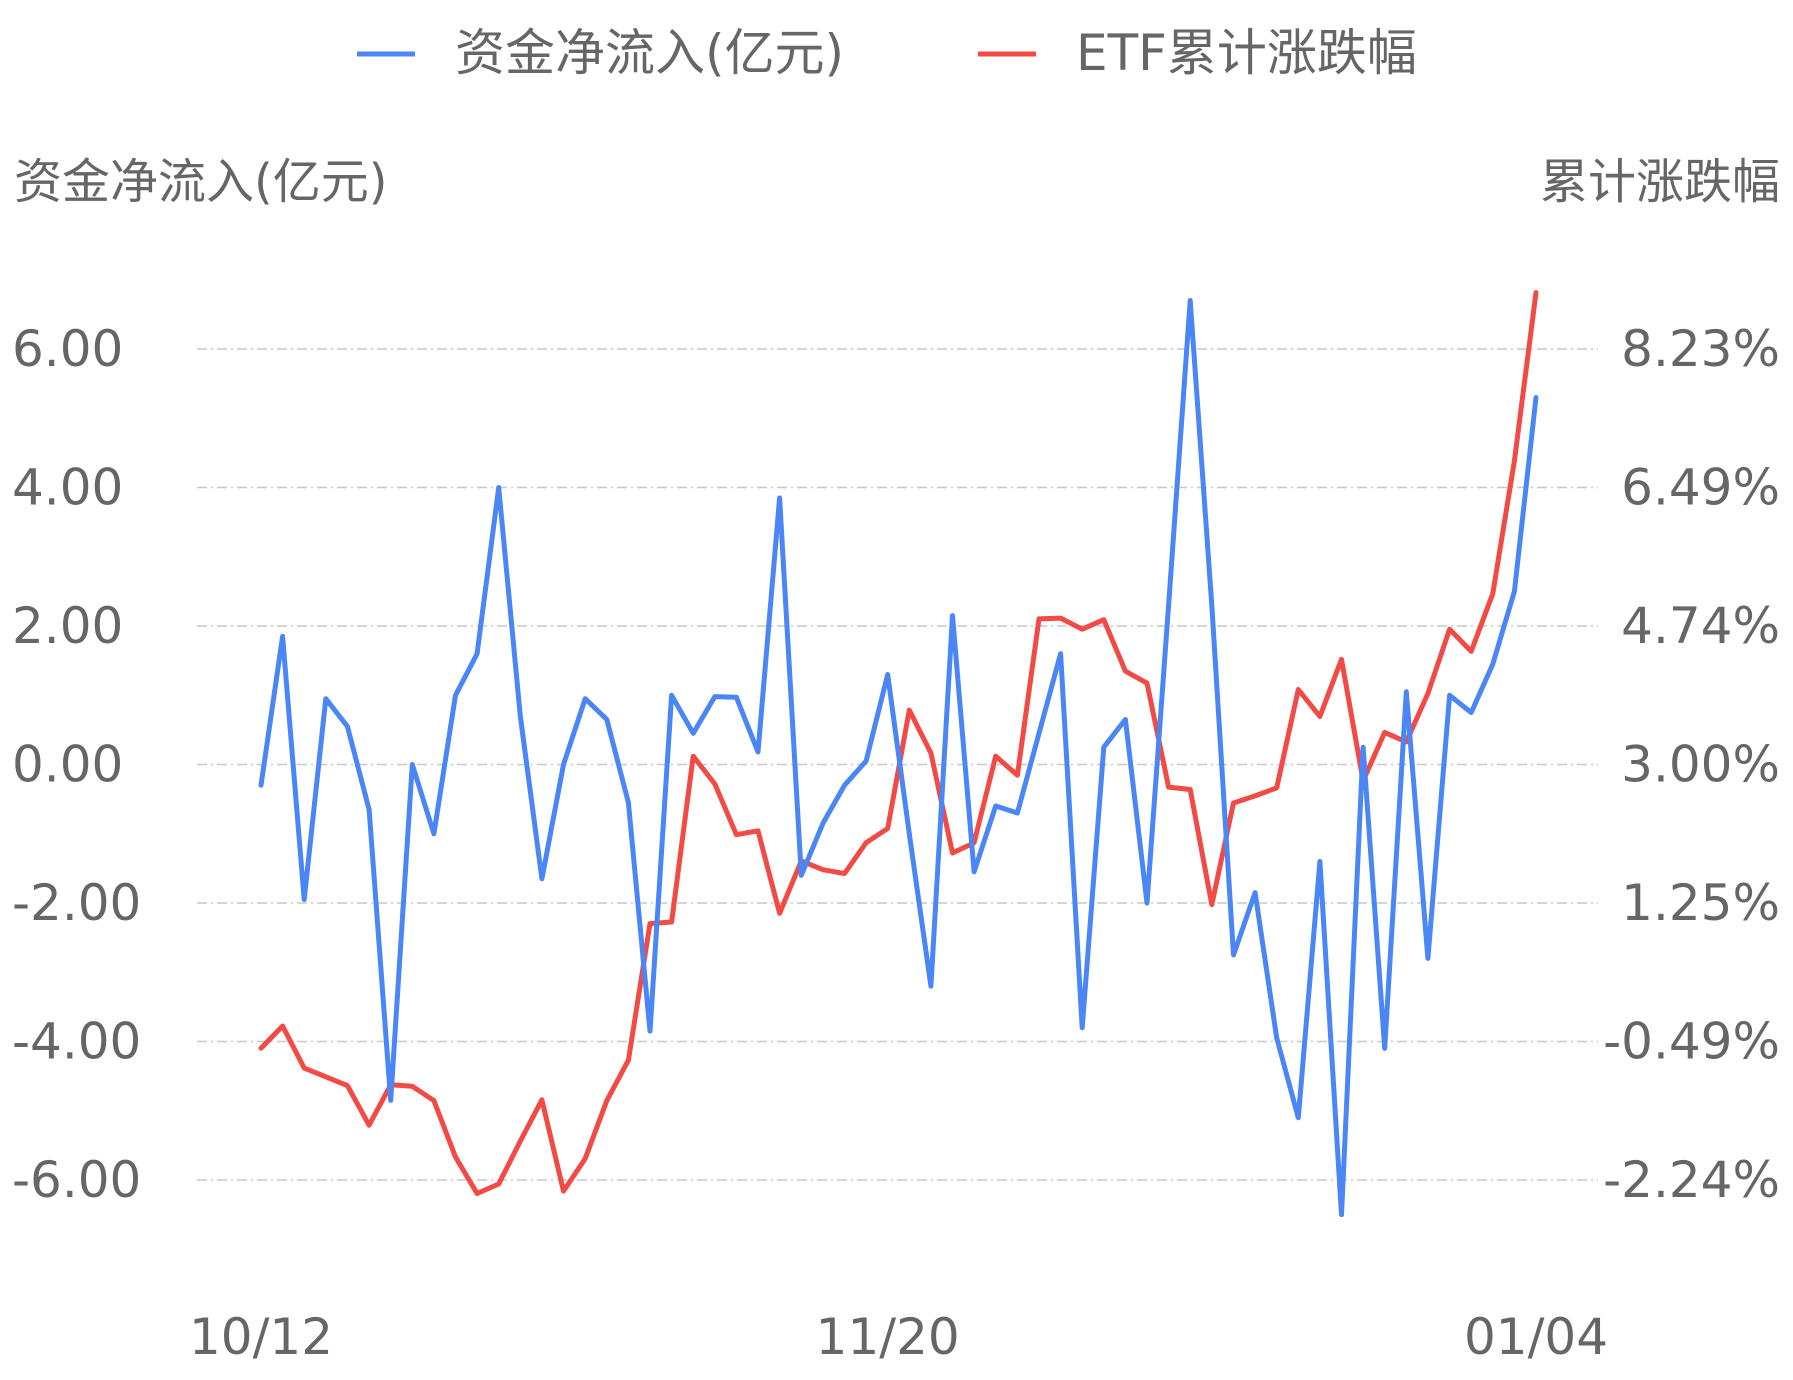  Describe the element at coordinates (200, 182) in the screenshot. I see `y-left-axis-title: 资金净流入(亿元)` at that location.